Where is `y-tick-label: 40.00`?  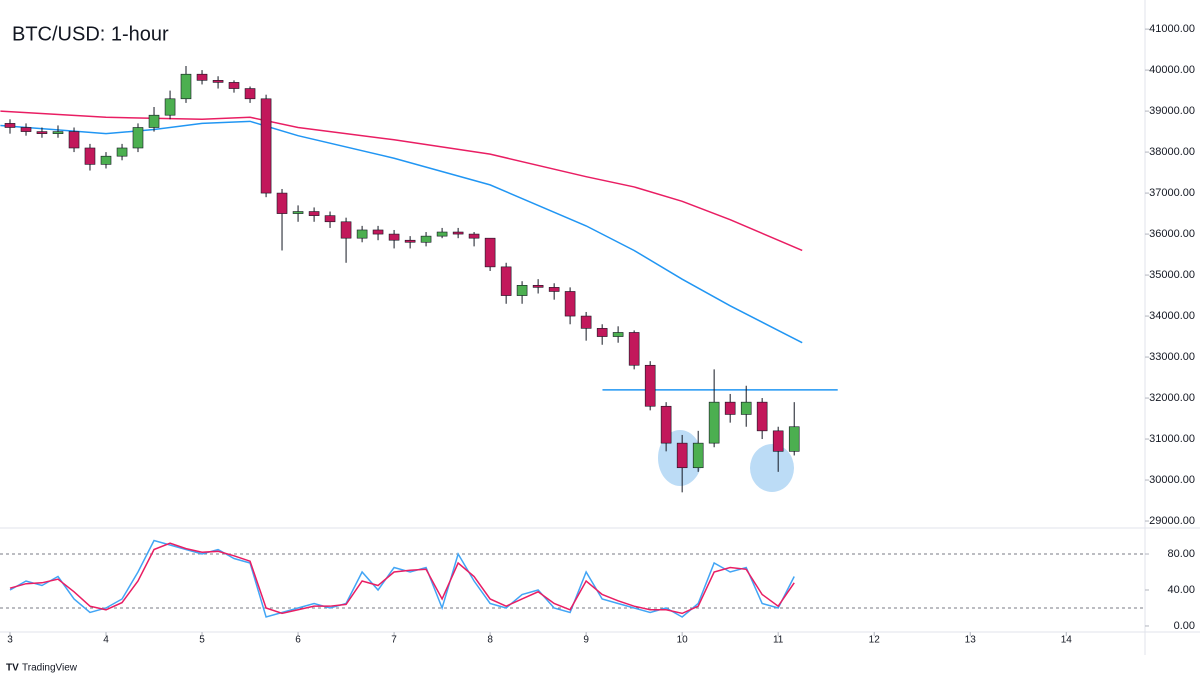
y-tick-label: 40.00 is located at coordinates (1181, 590).